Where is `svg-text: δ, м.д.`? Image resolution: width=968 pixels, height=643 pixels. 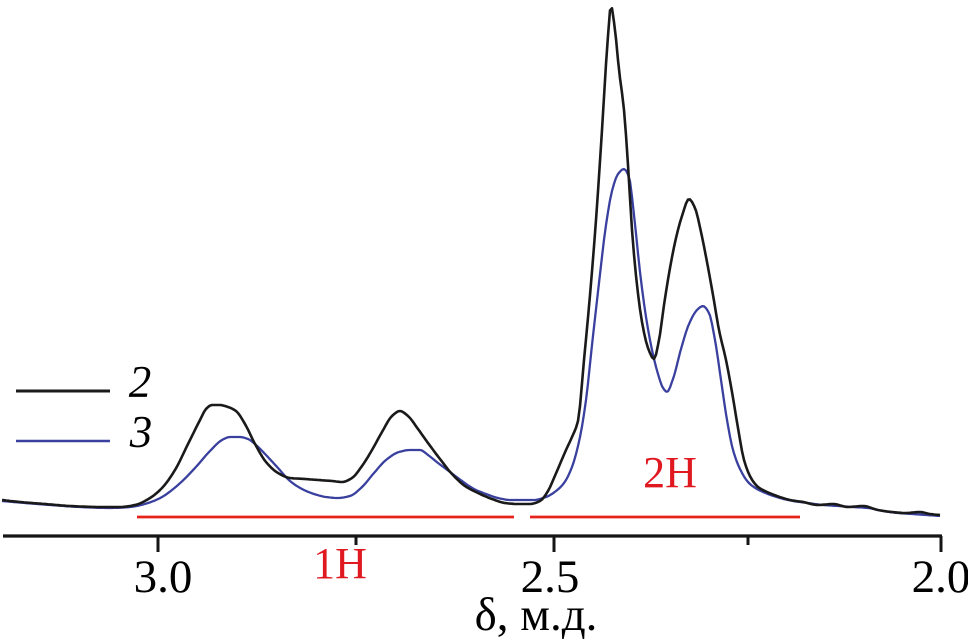 svg-text: δ, м.д. is located at coordinates (536, 615).